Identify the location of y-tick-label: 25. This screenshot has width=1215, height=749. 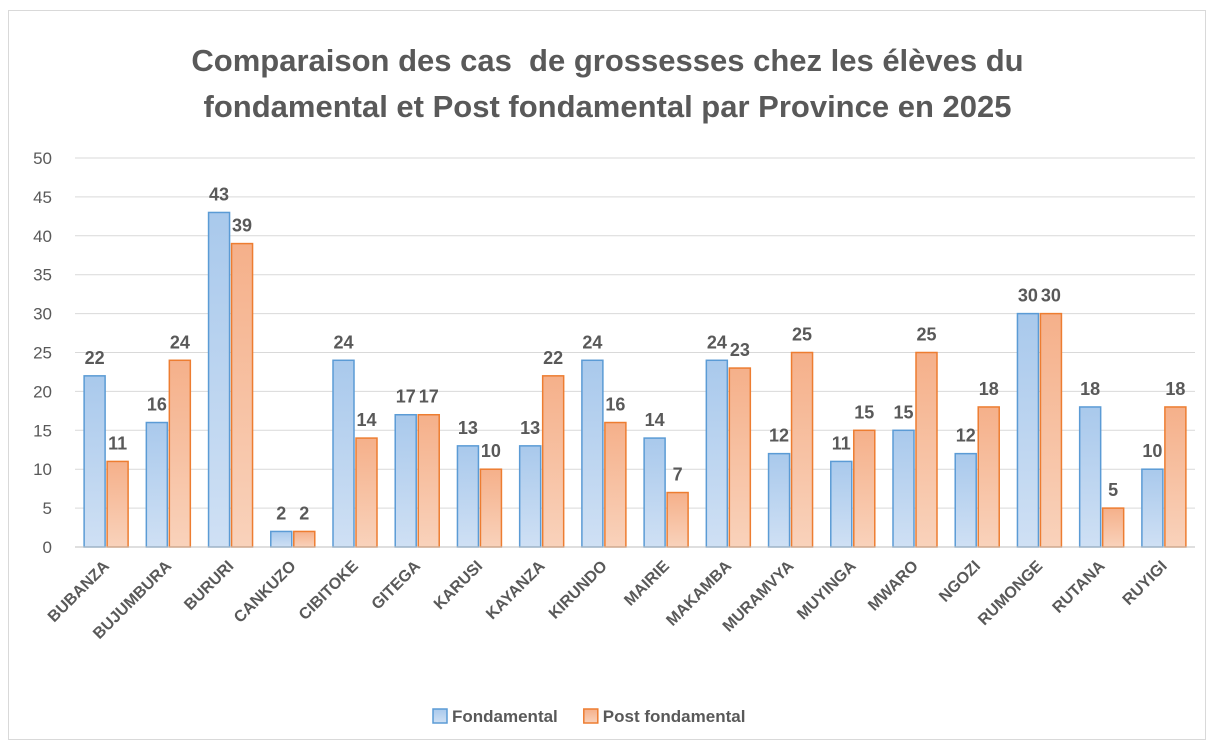
(42, 353).